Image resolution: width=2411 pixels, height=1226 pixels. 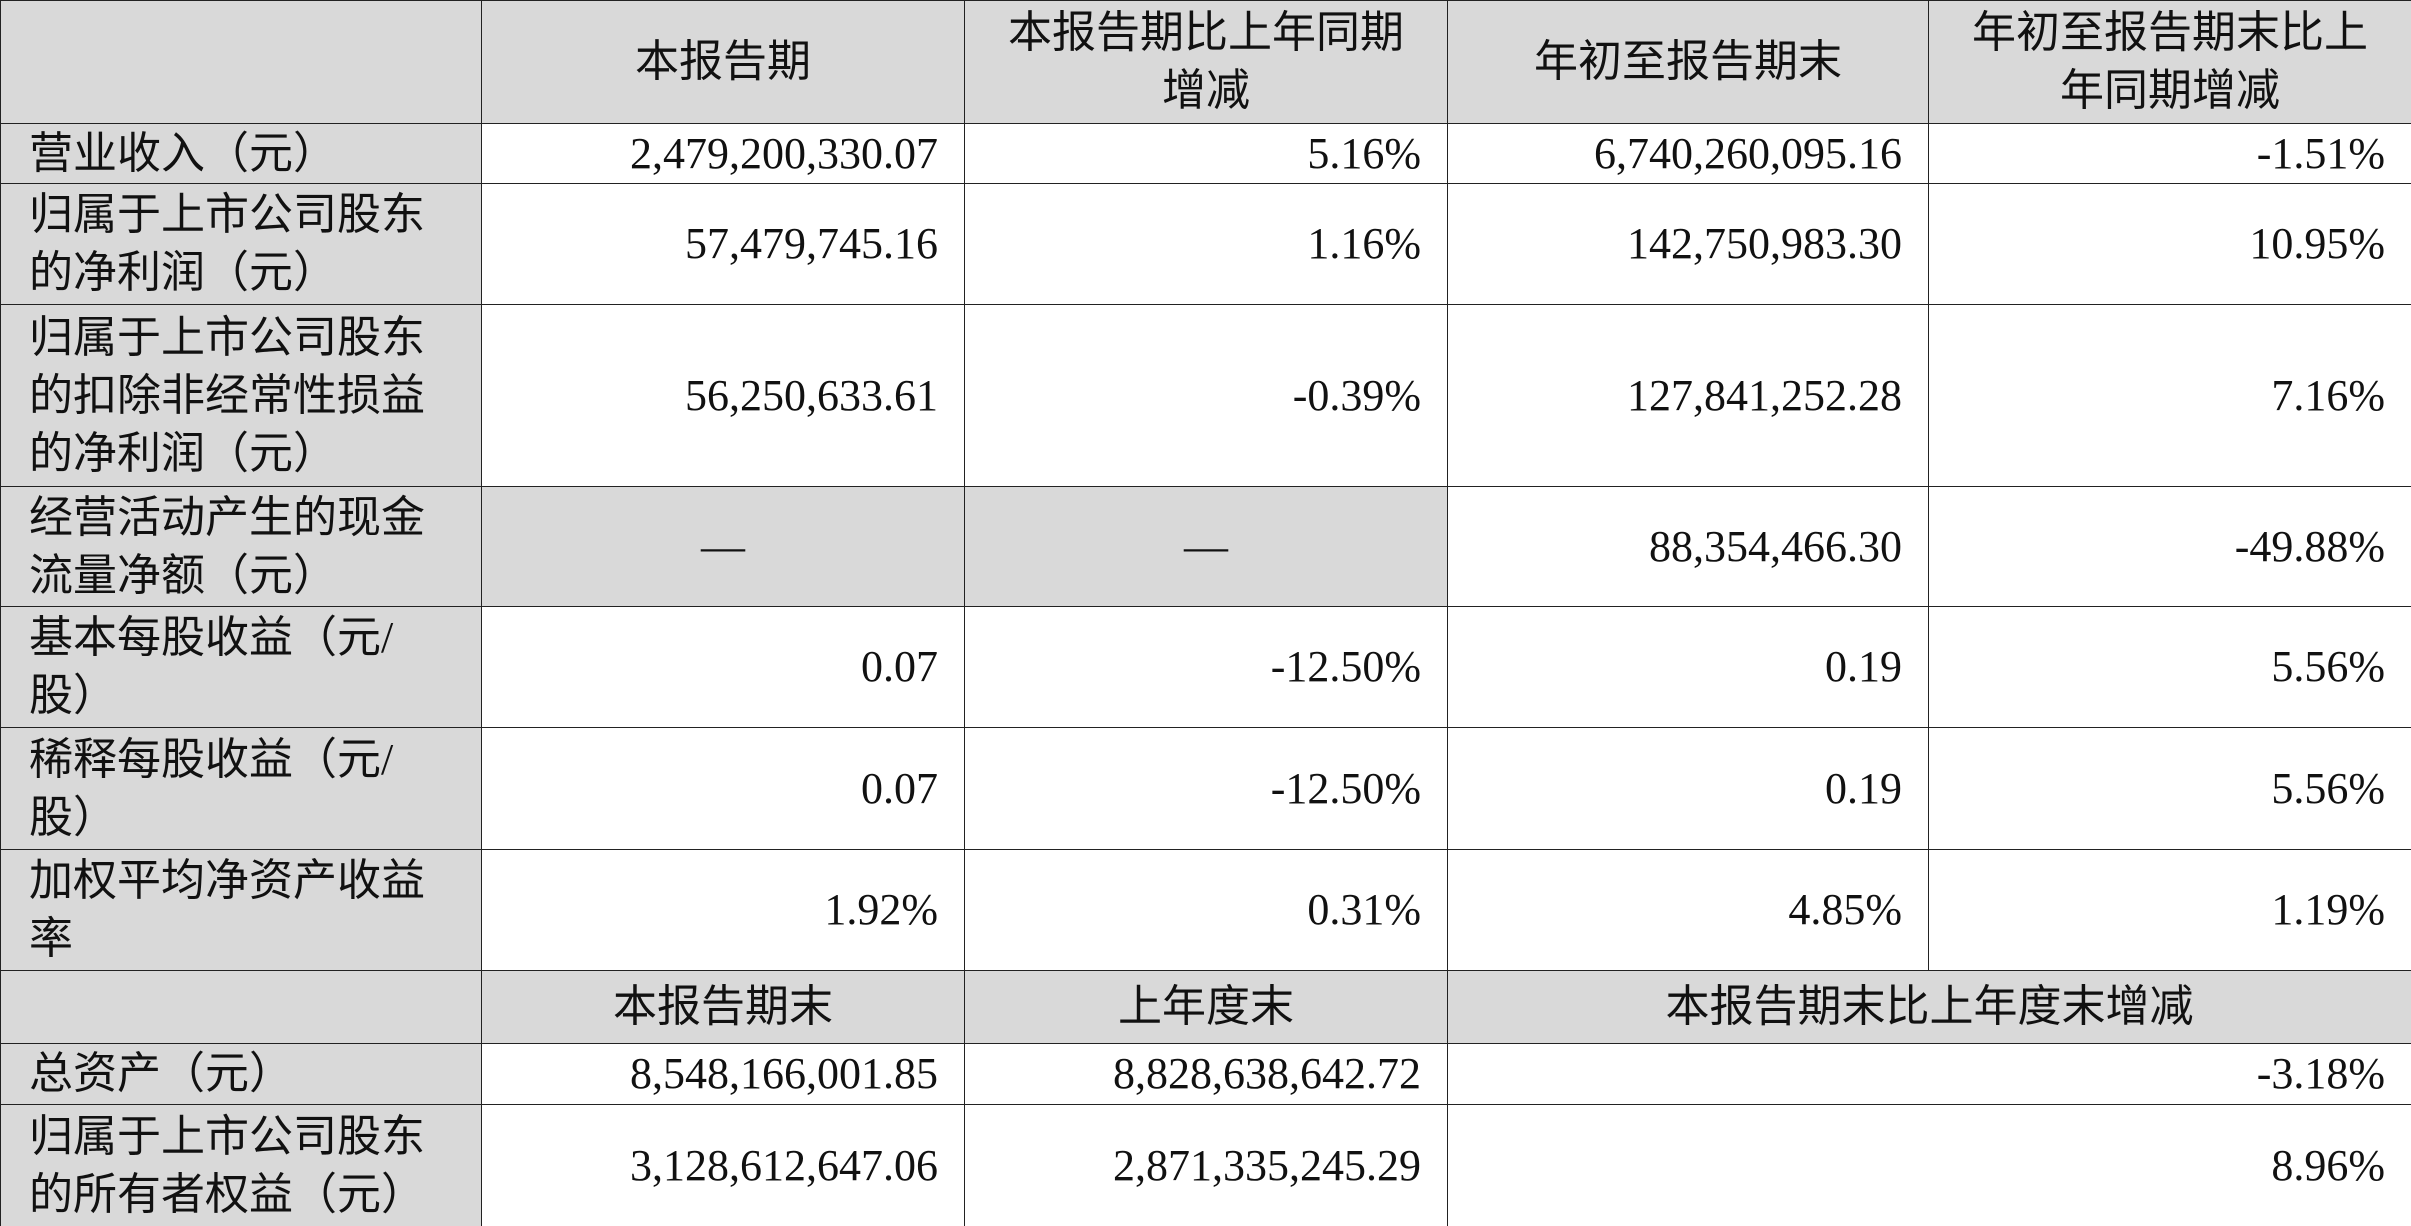 I want to click on table-cell: 8,828,638,642.72, so click(x=1206, y=1074).